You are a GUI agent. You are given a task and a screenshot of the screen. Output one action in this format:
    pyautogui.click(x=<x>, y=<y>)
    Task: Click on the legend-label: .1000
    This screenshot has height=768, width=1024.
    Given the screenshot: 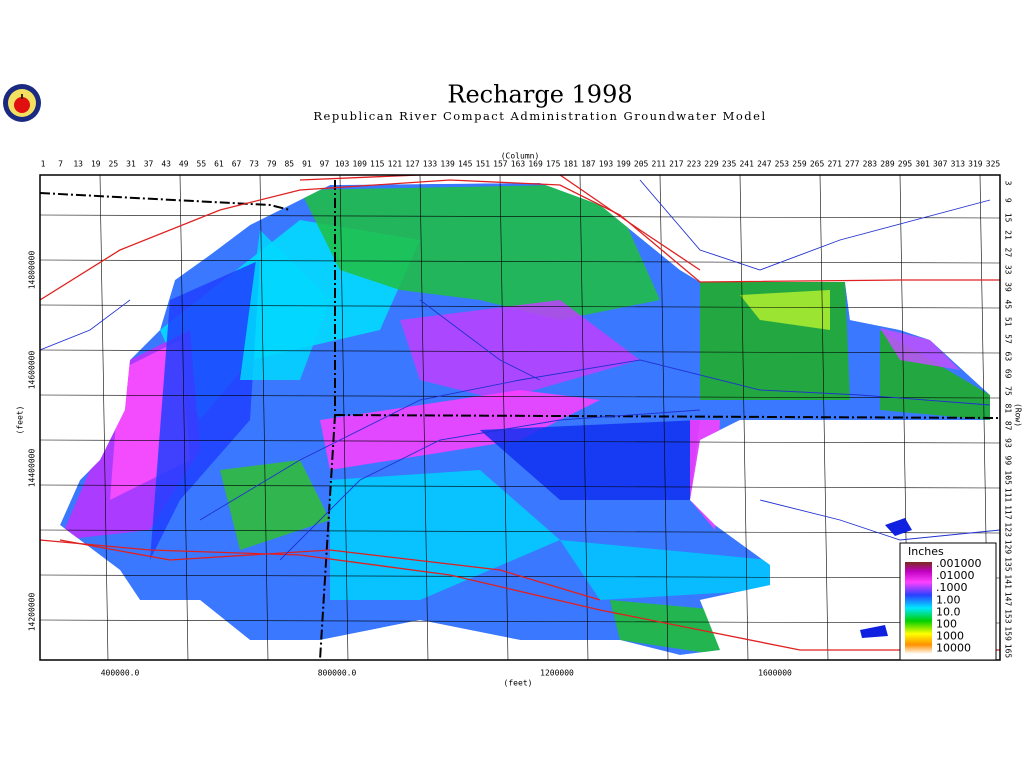 What is the action you would take?
    pyautogui.click(x=952, y=587)
    